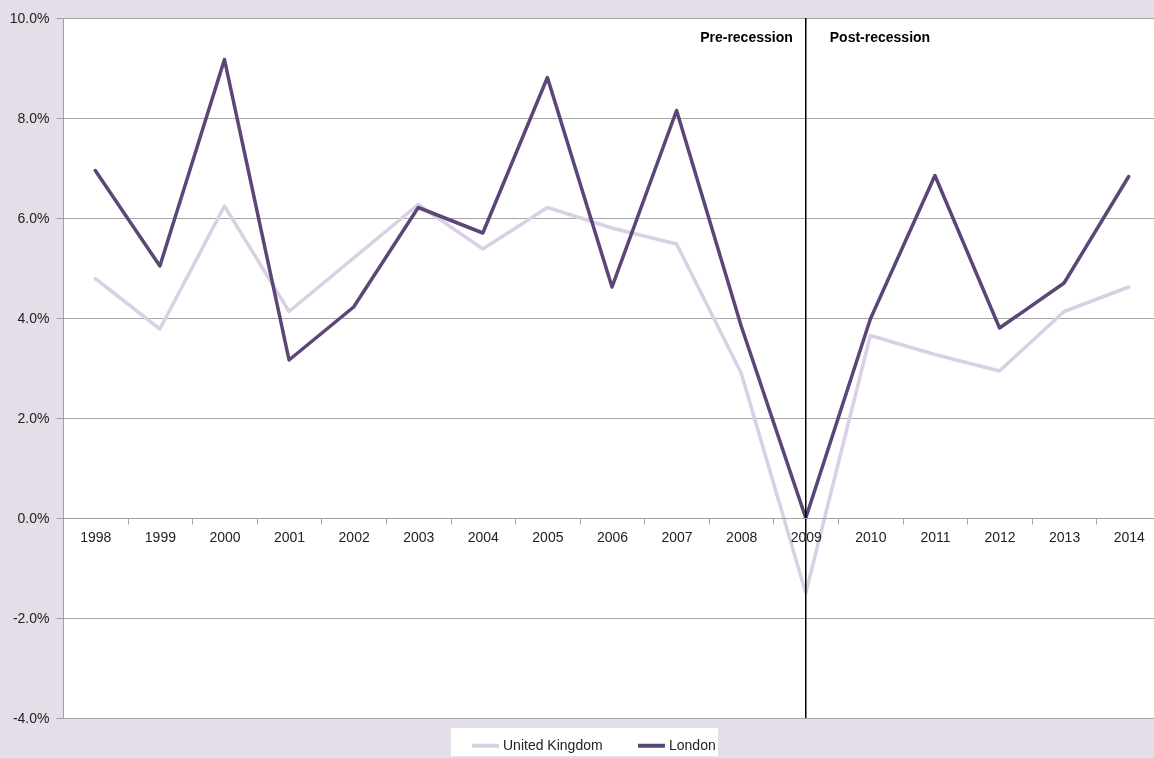 The height and width of the screenshot is (758, 1154). I want to click on annotation: Post-recession, so click(880, 37).